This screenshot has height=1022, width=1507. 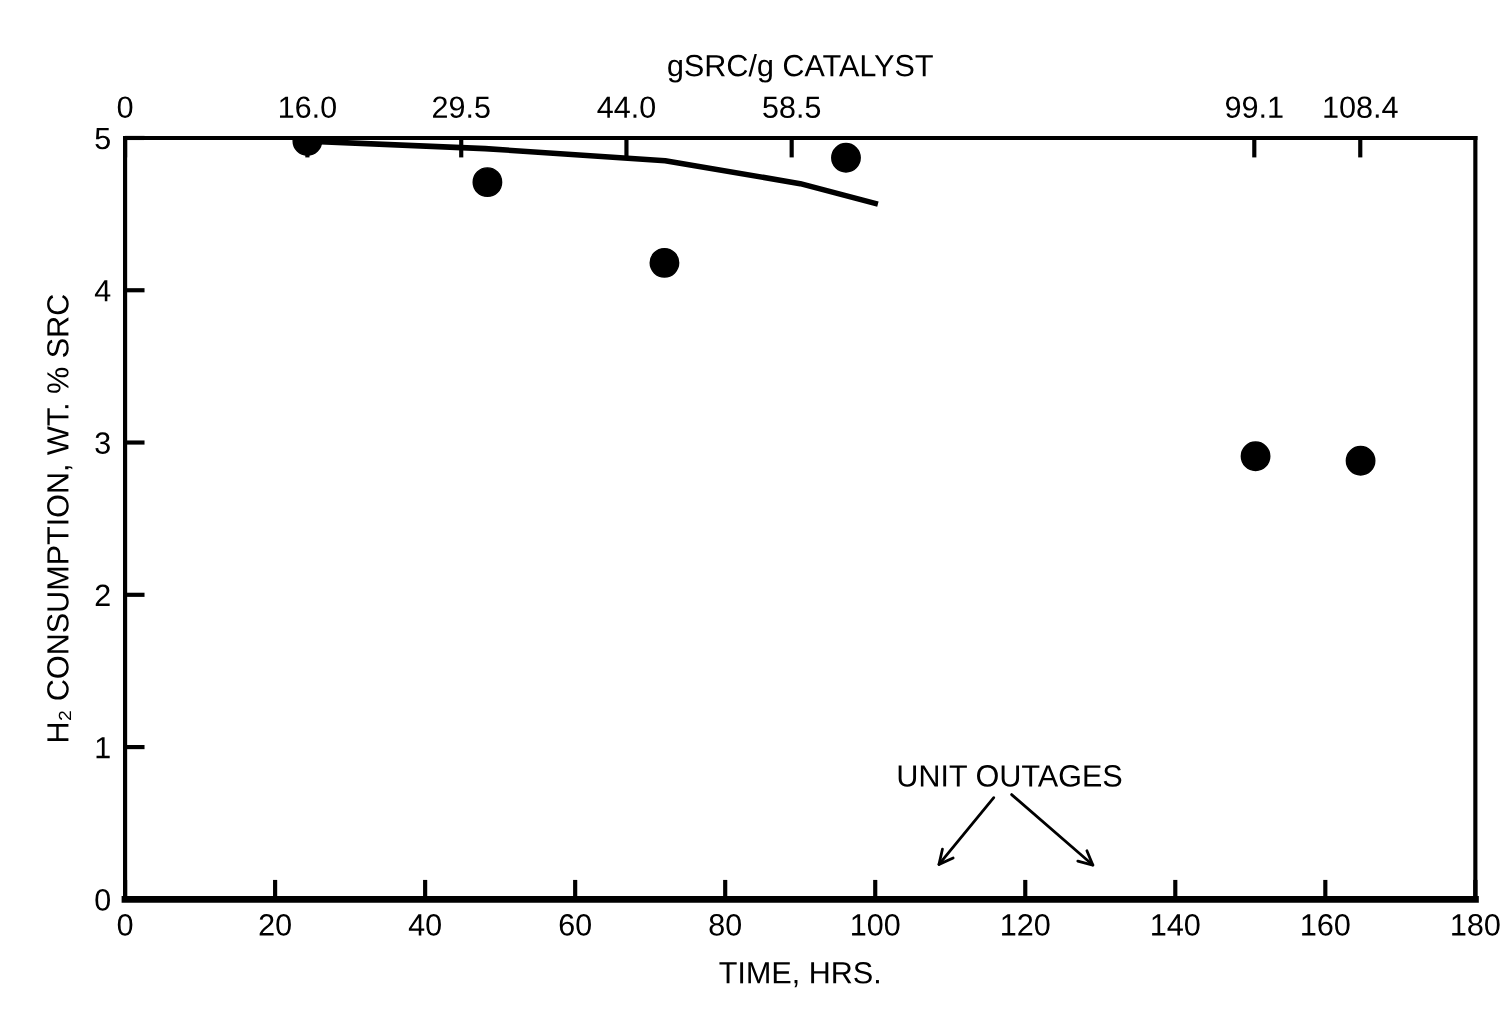 What do you see at coordinates (792, 107) in the screenshot?
I see `x2-tick-label: 58.5` at bounding box center [792, 107].